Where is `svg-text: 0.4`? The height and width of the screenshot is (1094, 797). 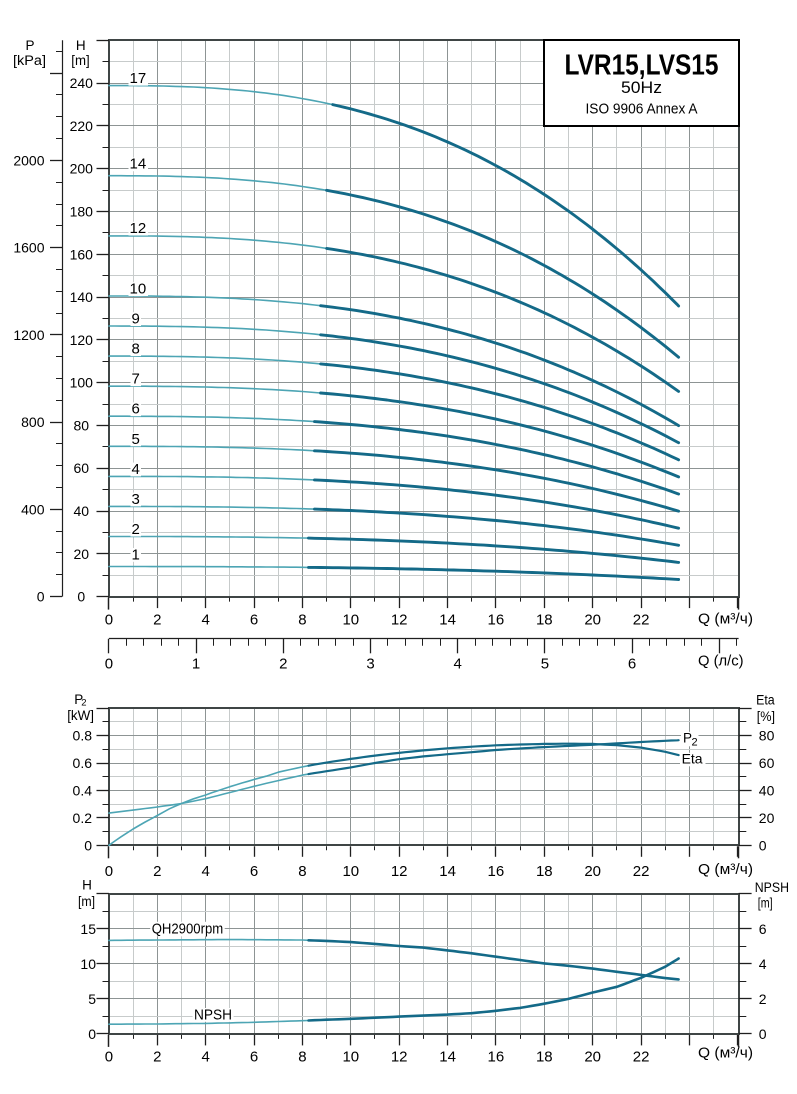 svg-text: 0.4 is located at coordinates (83, 790).